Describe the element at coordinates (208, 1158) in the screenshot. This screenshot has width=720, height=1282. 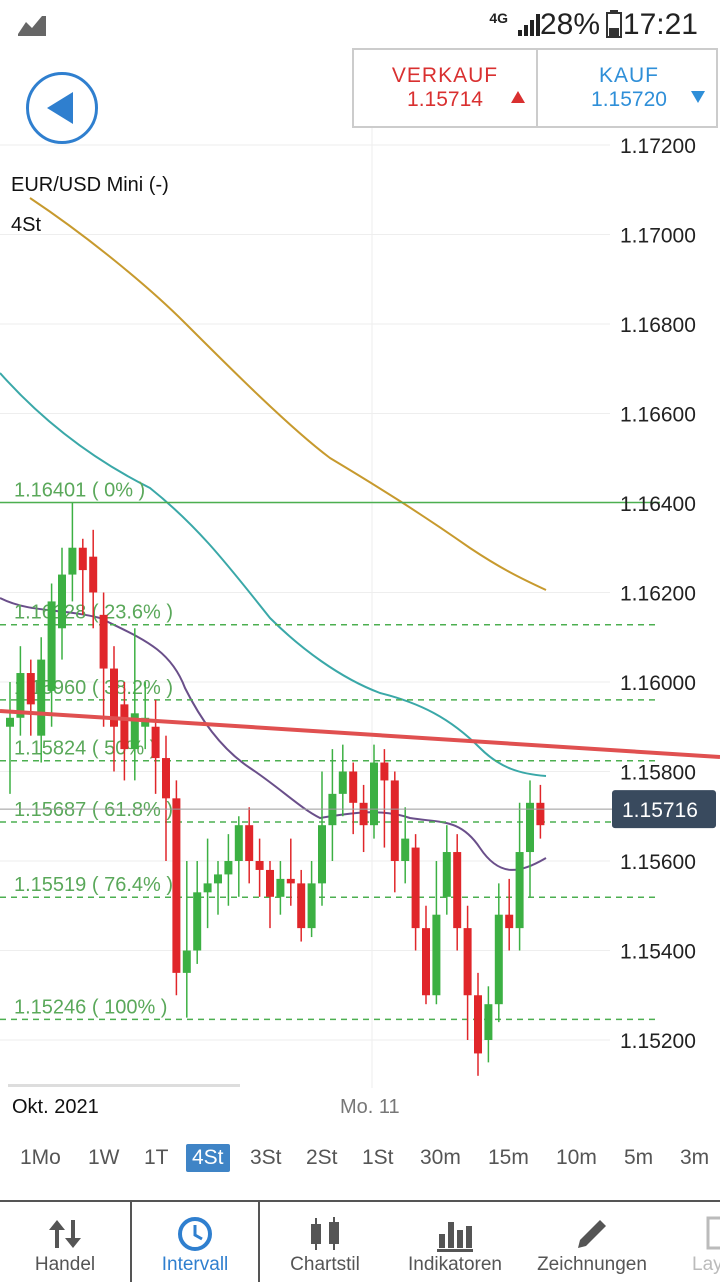
I see `interval-4st: 4St` at that location.